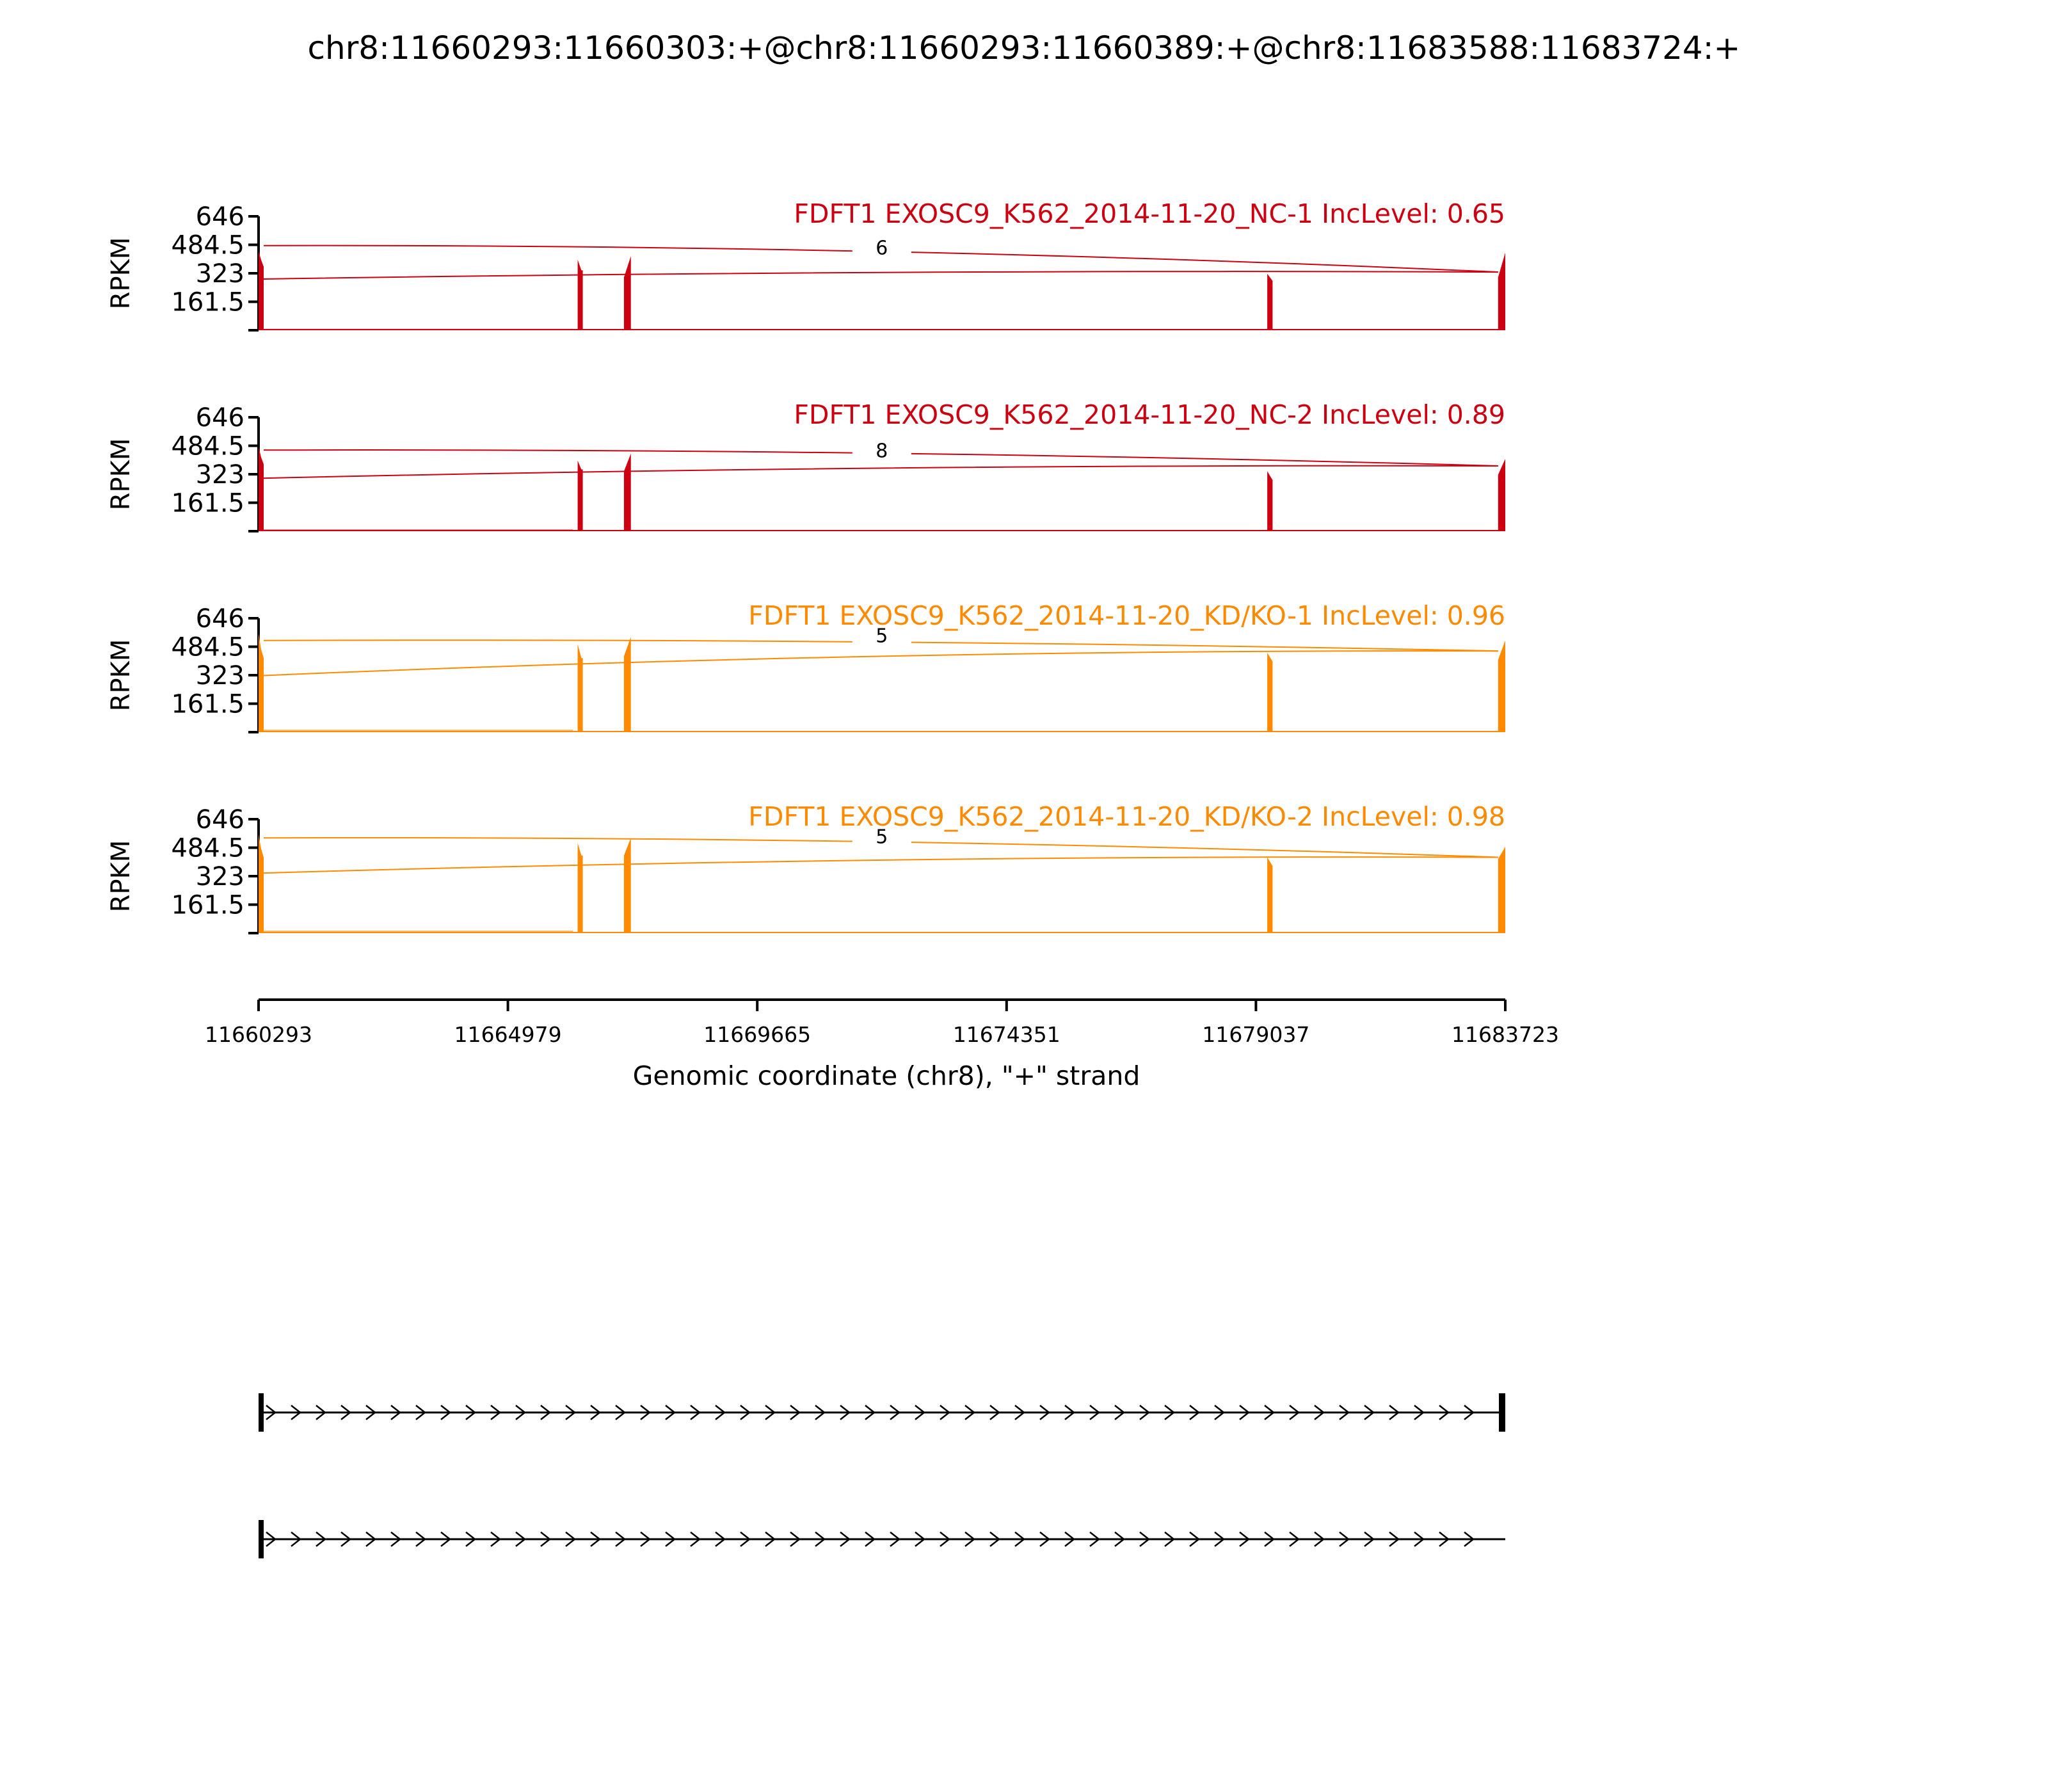 This screenshot has height=1792, width=2048. I want to click on x-tick-label: 11660293, so click(258, 1034).